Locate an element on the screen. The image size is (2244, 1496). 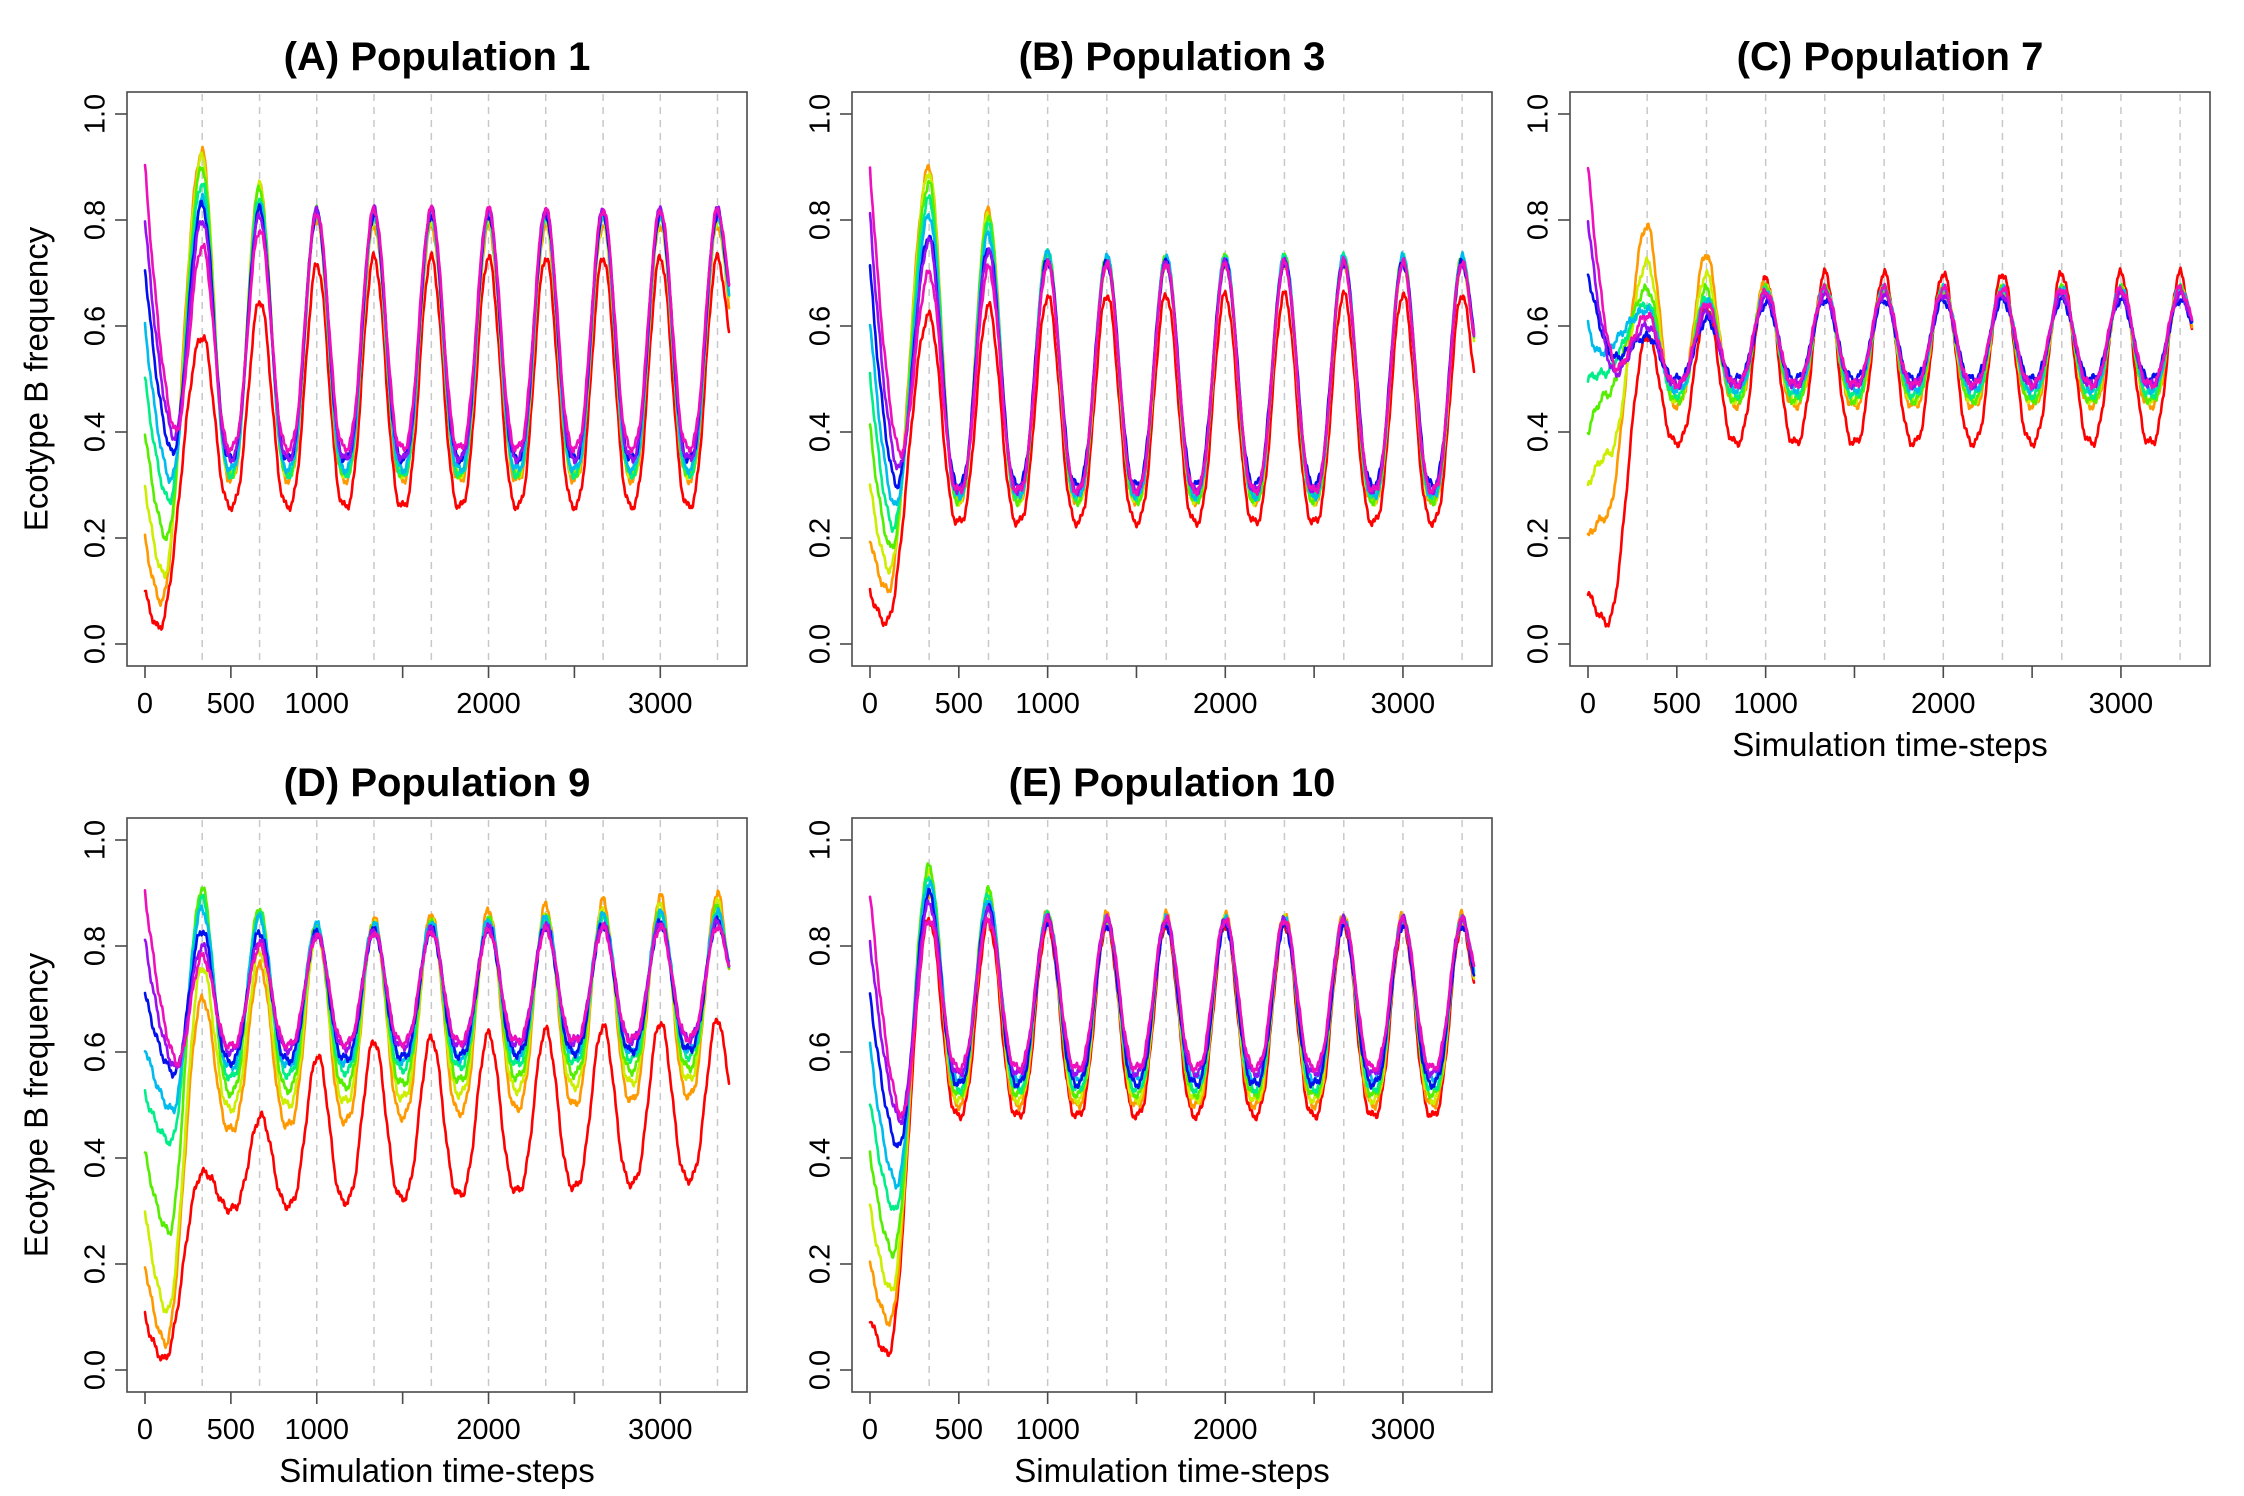
panel-title: (D) Population 9 is located at coordinates (437, 783).